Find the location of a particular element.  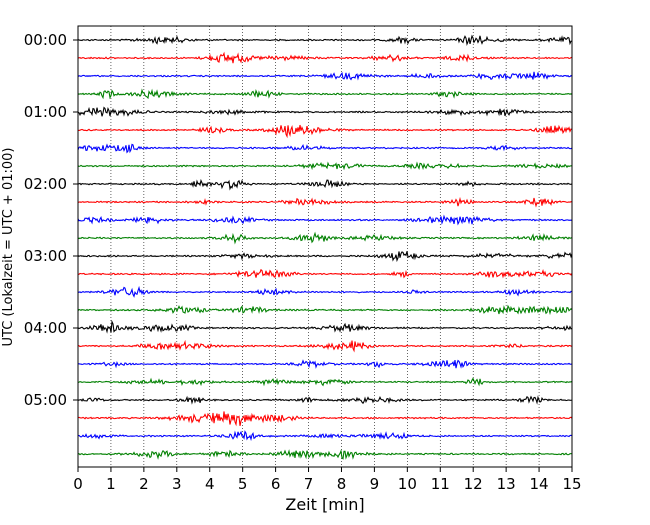

x-tick-label: 0 is located at coordinates (78, 484).